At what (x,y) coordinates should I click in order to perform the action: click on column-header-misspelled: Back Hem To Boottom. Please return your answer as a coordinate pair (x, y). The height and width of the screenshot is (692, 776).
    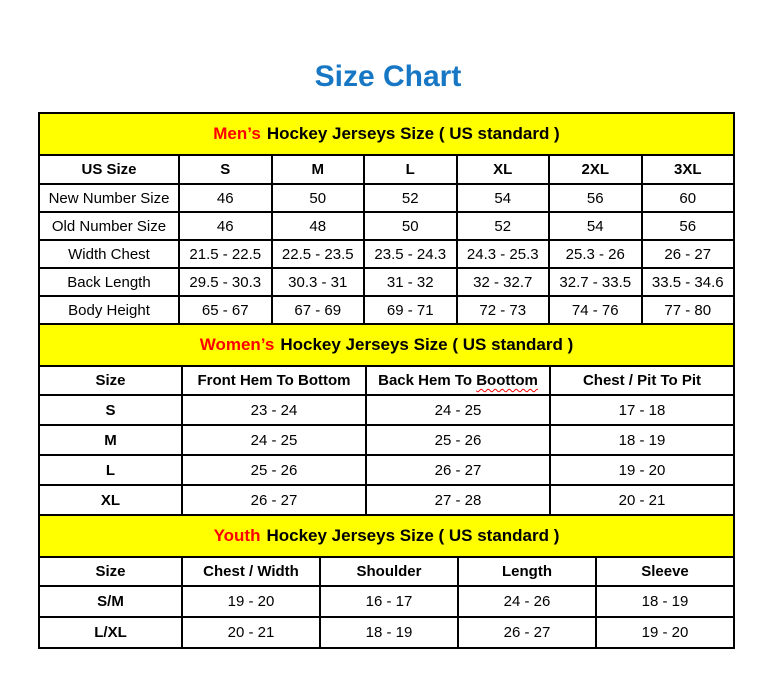
    Looking at the image, I should click on (458, 380).